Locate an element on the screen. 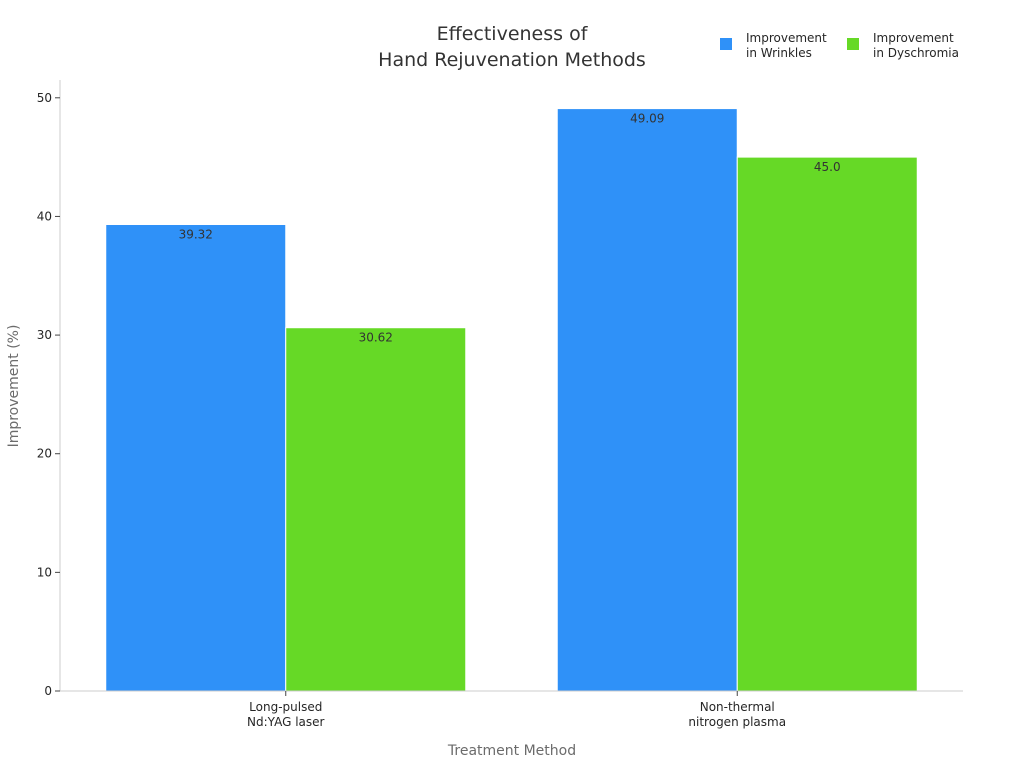 Image resolution: width=1024 pixels, height=768 pixels. y-axis-title: Improvement (%) is located at coordinates (14, 386).